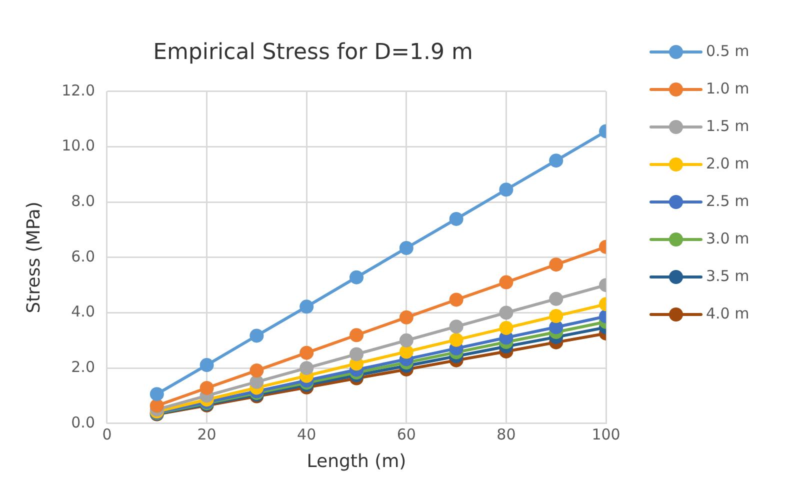 This screenshot has height=487, width=786. Describe the element at coordinates (83, 256) in the screenshot. I see `y-tick-label: 6.0` at that location.